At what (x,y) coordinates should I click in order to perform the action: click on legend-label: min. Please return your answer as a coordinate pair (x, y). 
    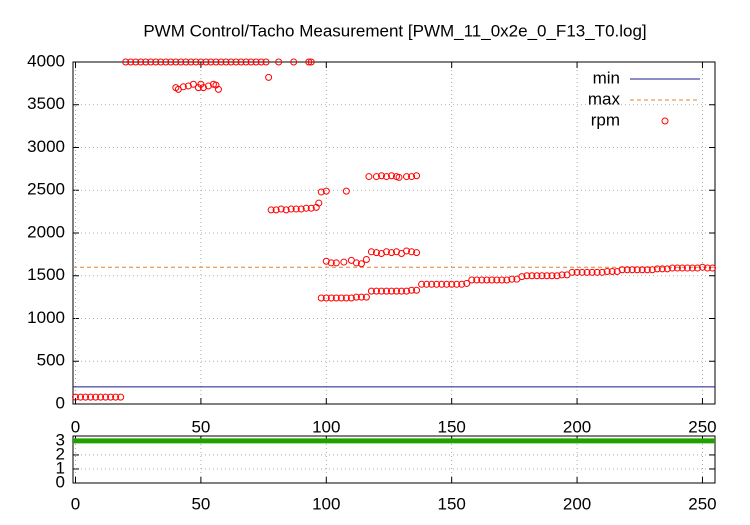
    Looking at the image, I should click on (606, 77).